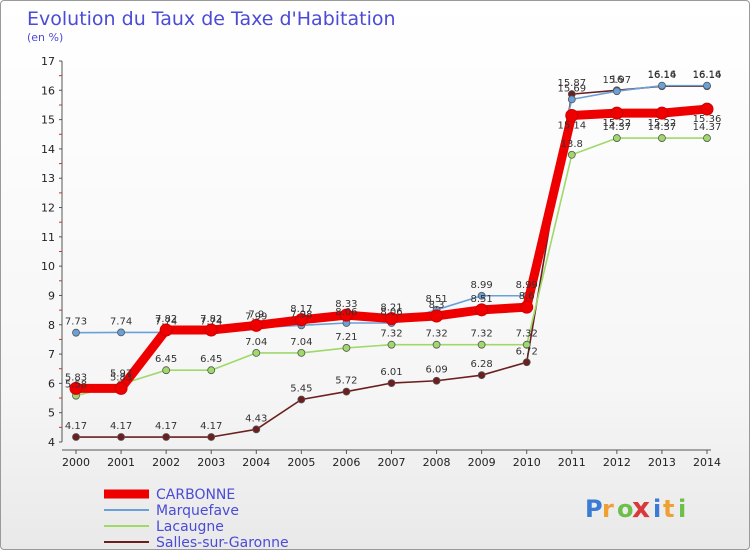  I want to click on data-label: 16.16, so click(662, 75).